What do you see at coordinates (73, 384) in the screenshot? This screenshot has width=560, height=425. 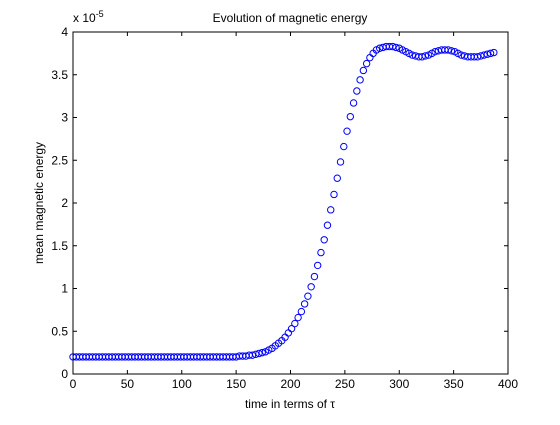 I see `x-tick-label: 0` at bounding box center [73, 384].